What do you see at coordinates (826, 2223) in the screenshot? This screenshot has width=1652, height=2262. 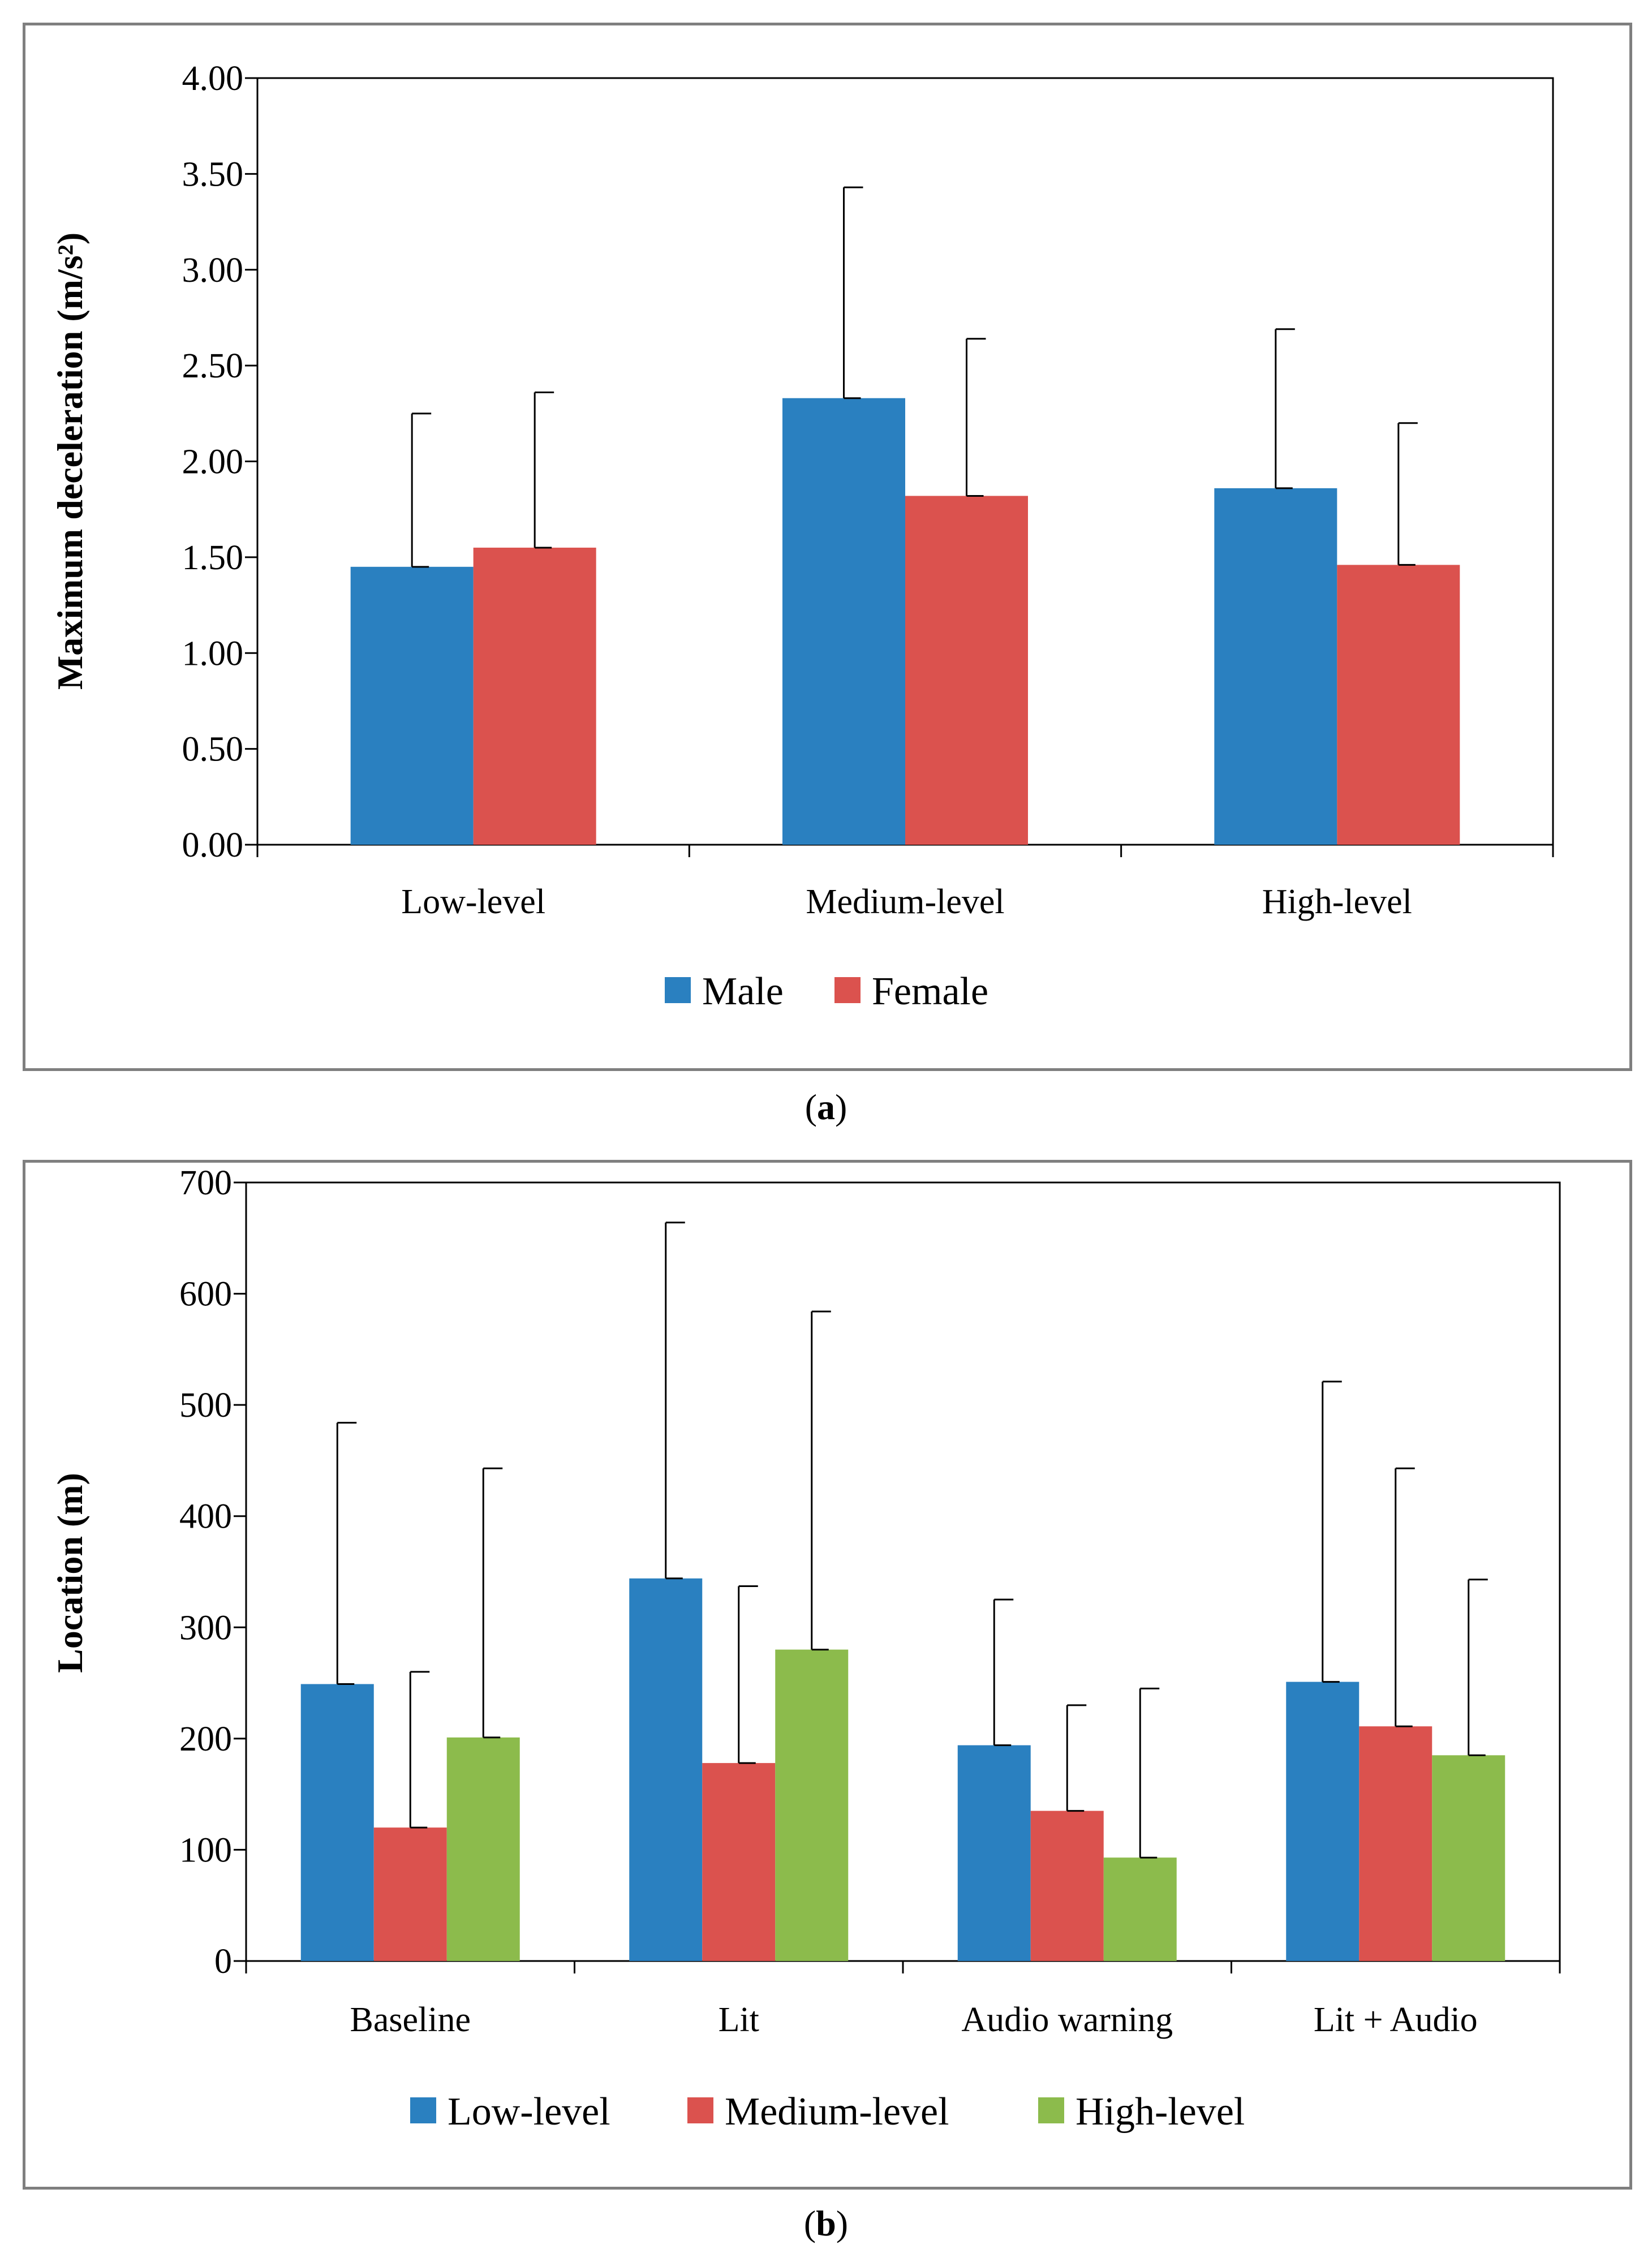 I see `caption-b: (b)` at bounding box center [826, 2223].